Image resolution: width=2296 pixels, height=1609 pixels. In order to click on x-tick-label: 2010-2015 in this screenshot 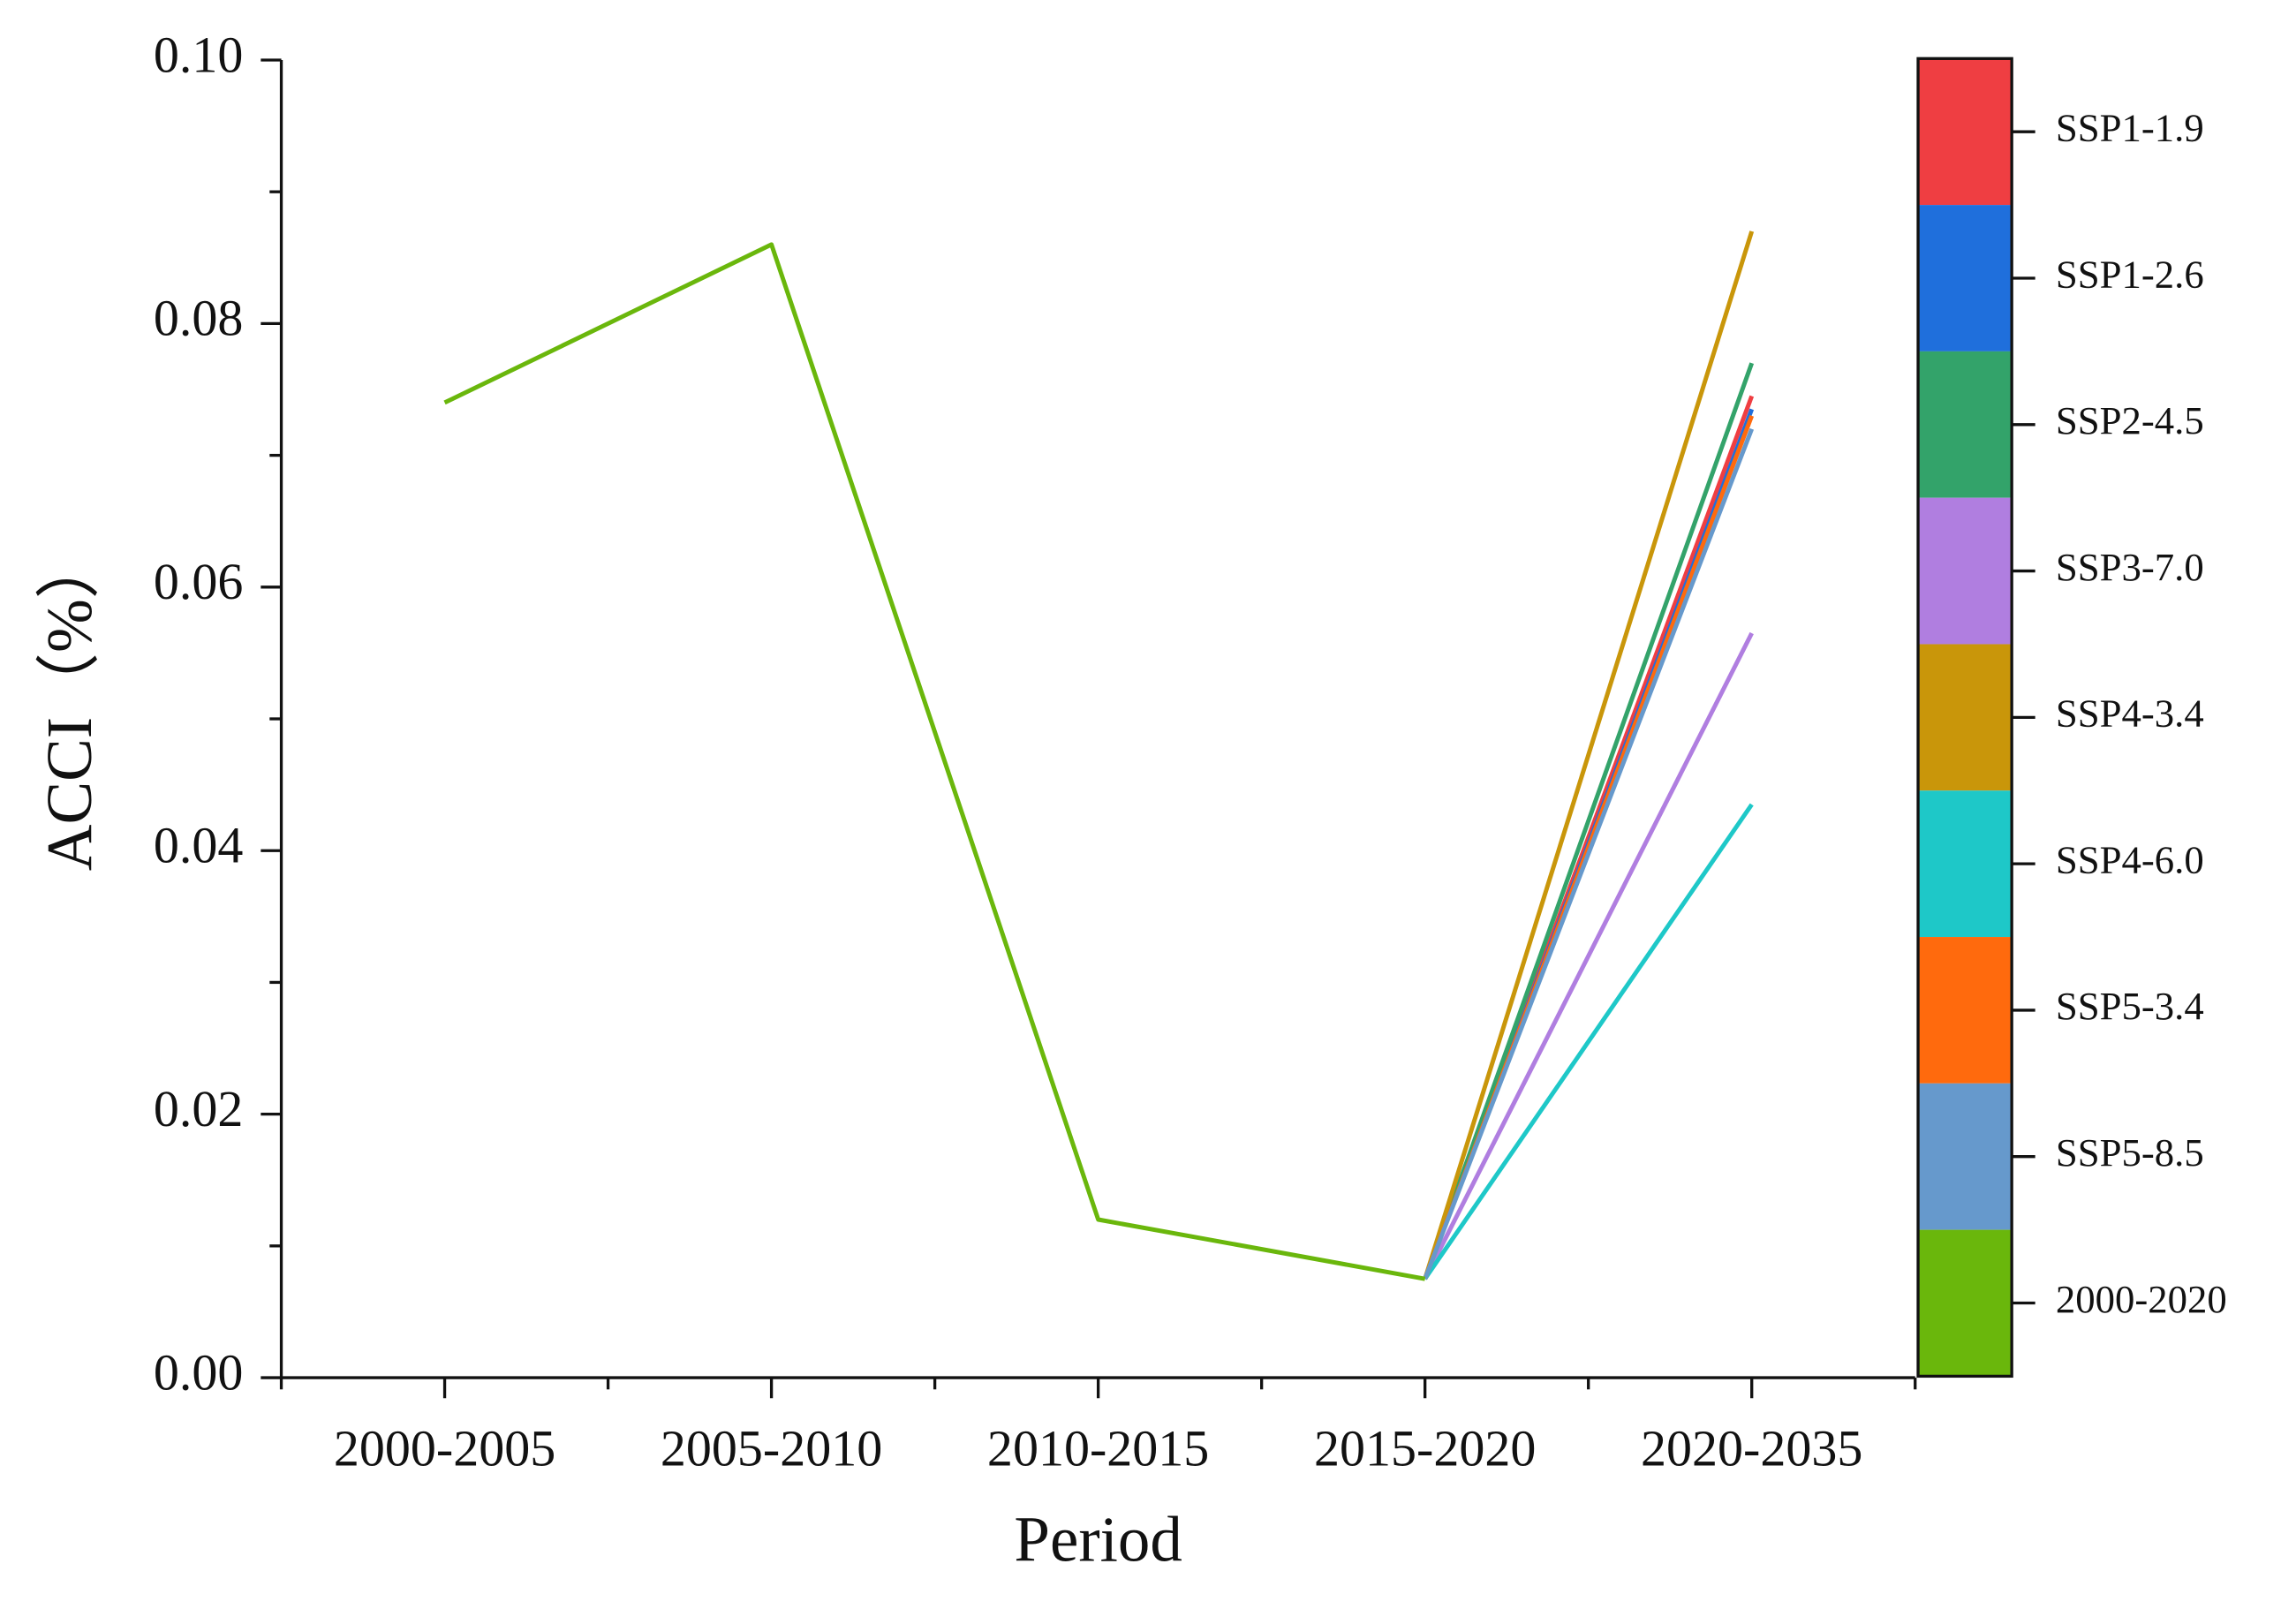, I will do `click(1098, 1448)`.